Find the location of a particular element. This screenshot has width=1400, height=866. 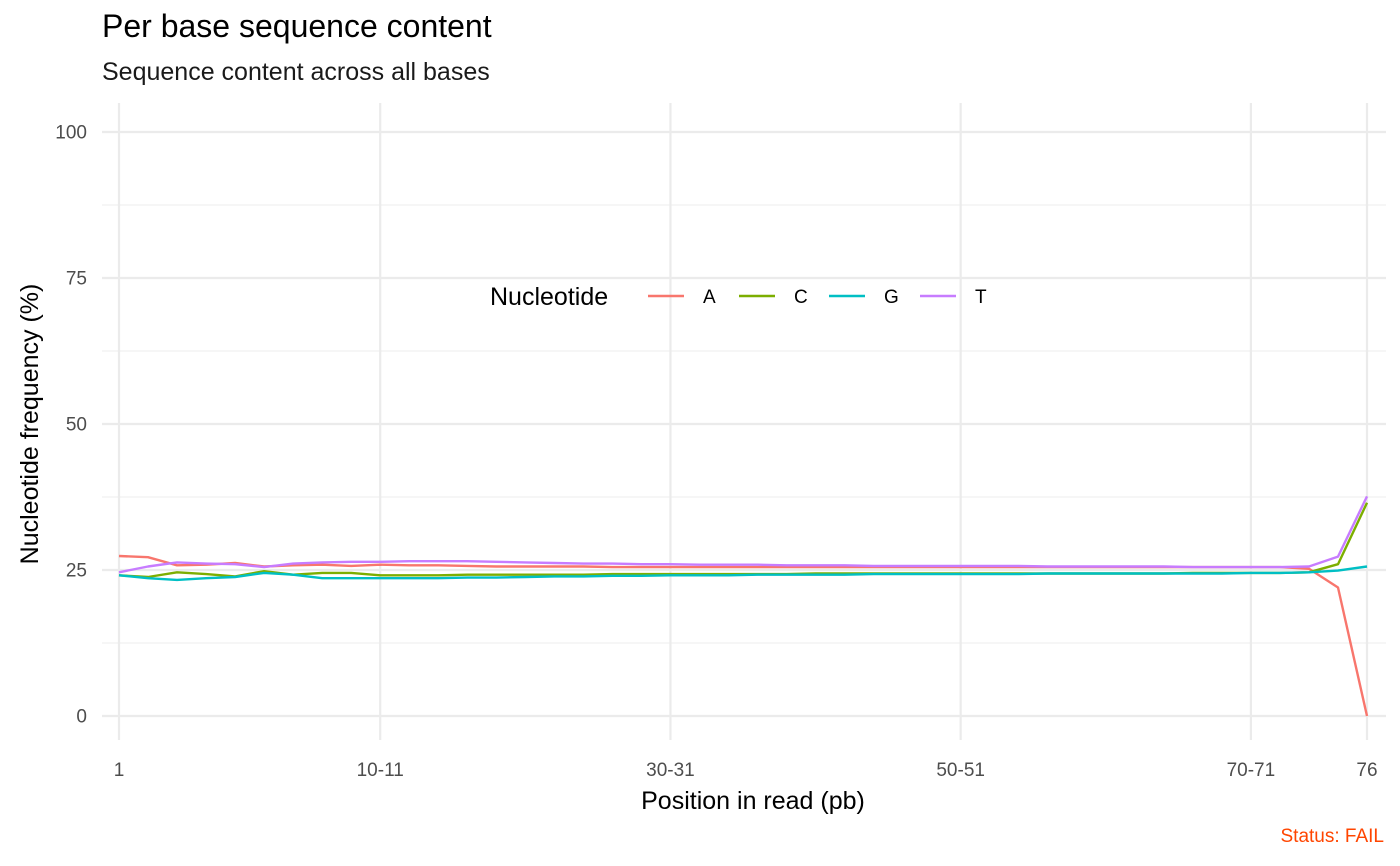

x-tick-label: 30-31 is located at coordinates (670, 770).